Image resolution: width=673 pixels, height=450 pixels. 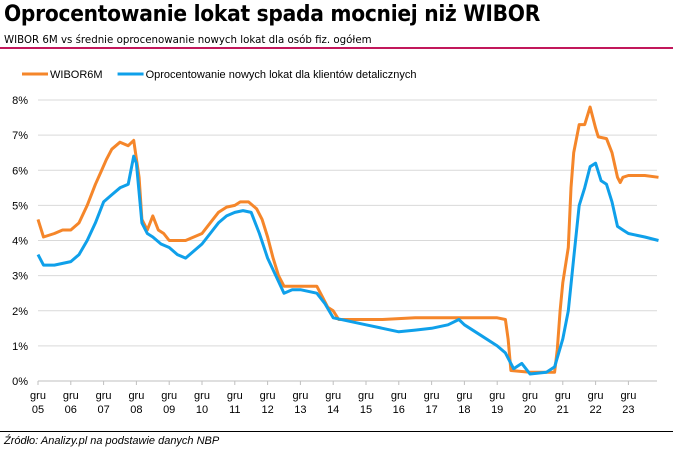 What do you see at coordinates (20, 136) in the screenshot?
I see `y-tick-label: 7%` at bounding box center [20, 136].